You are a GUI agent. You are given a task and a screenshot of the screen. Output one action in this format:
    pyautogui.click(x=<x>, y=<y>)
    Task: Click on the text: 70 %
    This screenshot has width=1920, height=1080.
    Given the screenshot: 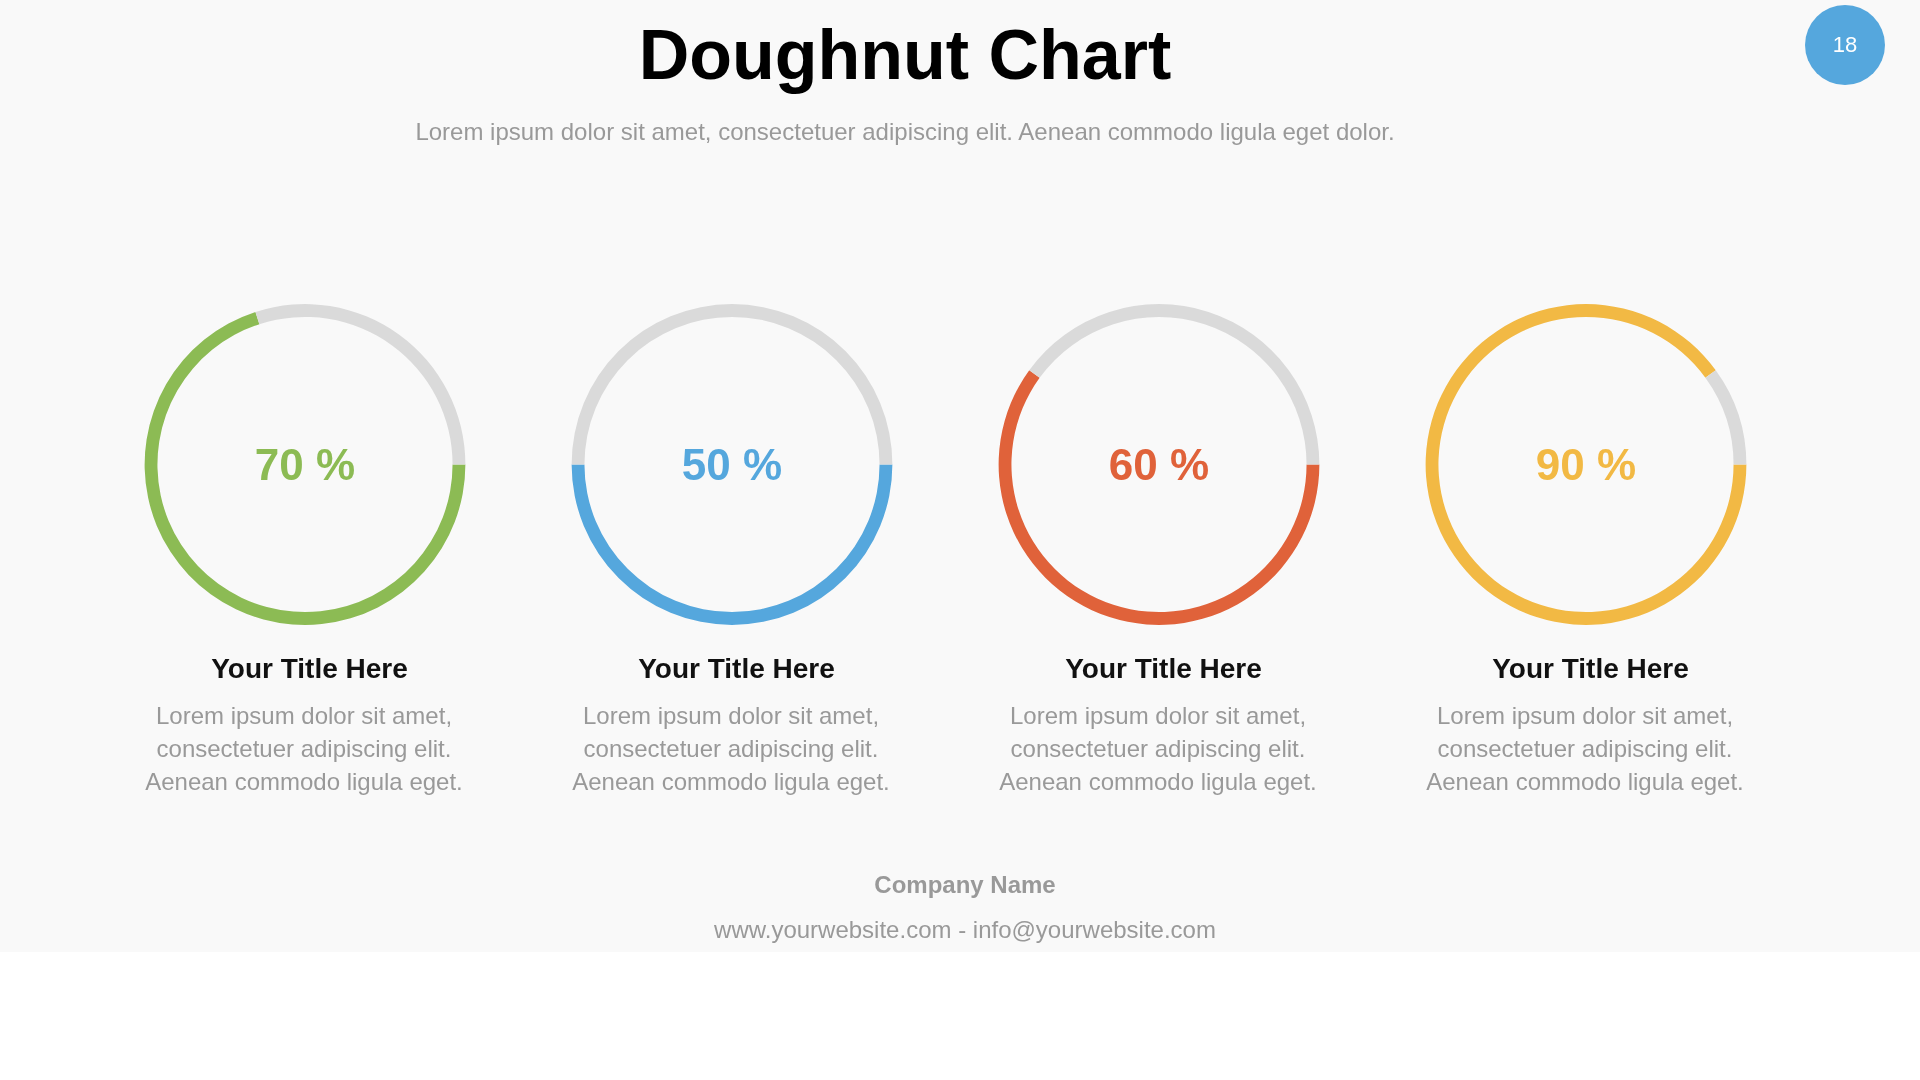 What is the action you would take?
    pyautogui.click(x=305, y=465)
    